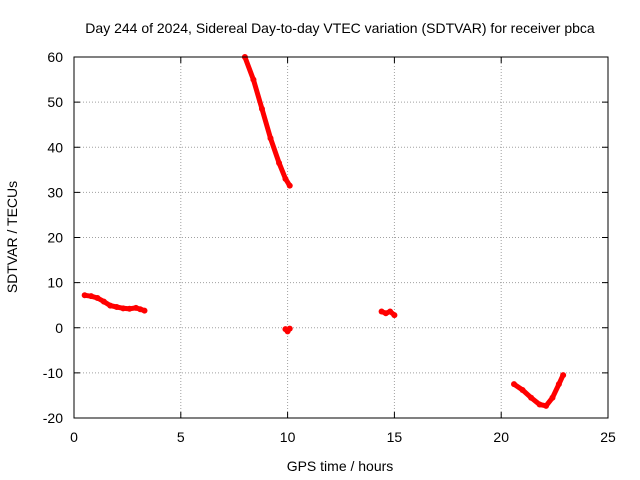 Image resolution: width=640 pixels, height=480 pixels. What do you see at coordinates (59, 328) in the screenshot?
I see `y-tick-label: 0` at bounding box center [59, 328].